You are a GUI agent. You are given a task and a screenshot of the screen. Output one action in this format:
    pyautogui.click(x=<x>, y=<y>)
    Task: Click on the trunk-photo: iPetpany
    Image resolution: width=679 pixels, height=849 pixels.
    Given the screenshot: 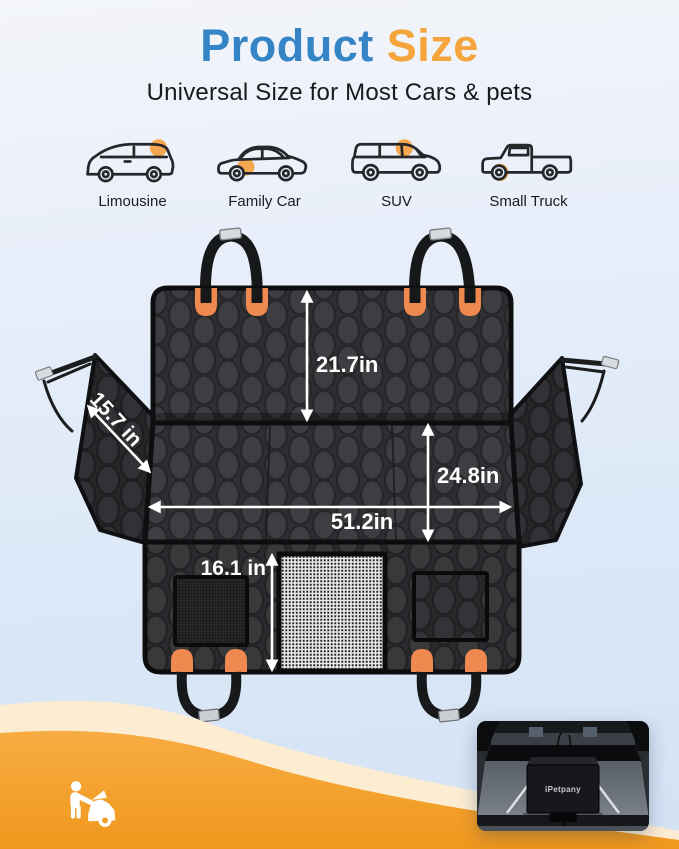 What is the action you would take?
    pyautogui.click(x=563, y=776)
    